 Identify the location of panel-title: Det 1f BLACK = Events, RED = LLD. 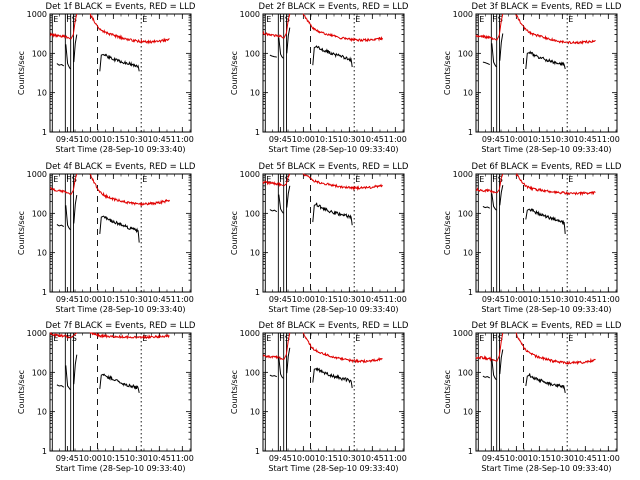
(121, 7).